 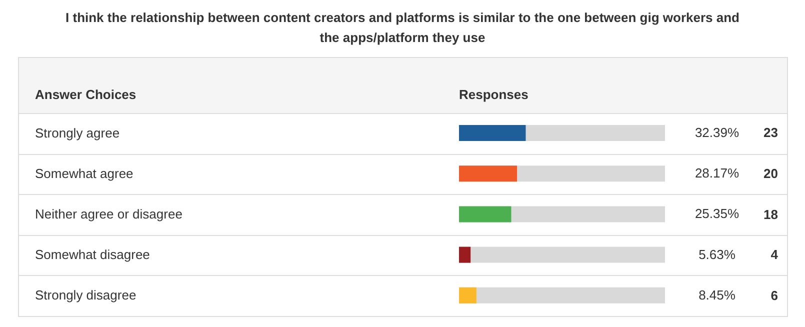 What do you see at coordinates (771, 214) in the screenshot?
I see `text: 18` at bounding box center [771, 214].